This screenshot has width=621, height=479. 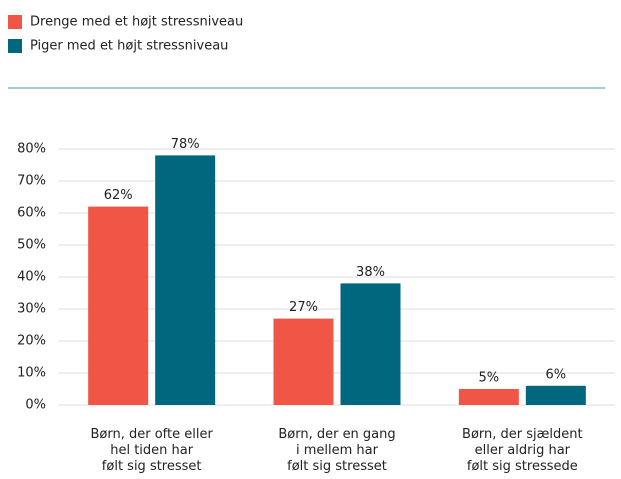 What do you see at coordinates (556, 374) in the screenshot?
I see `data-label: 6%` at bounding box center [556, 374].